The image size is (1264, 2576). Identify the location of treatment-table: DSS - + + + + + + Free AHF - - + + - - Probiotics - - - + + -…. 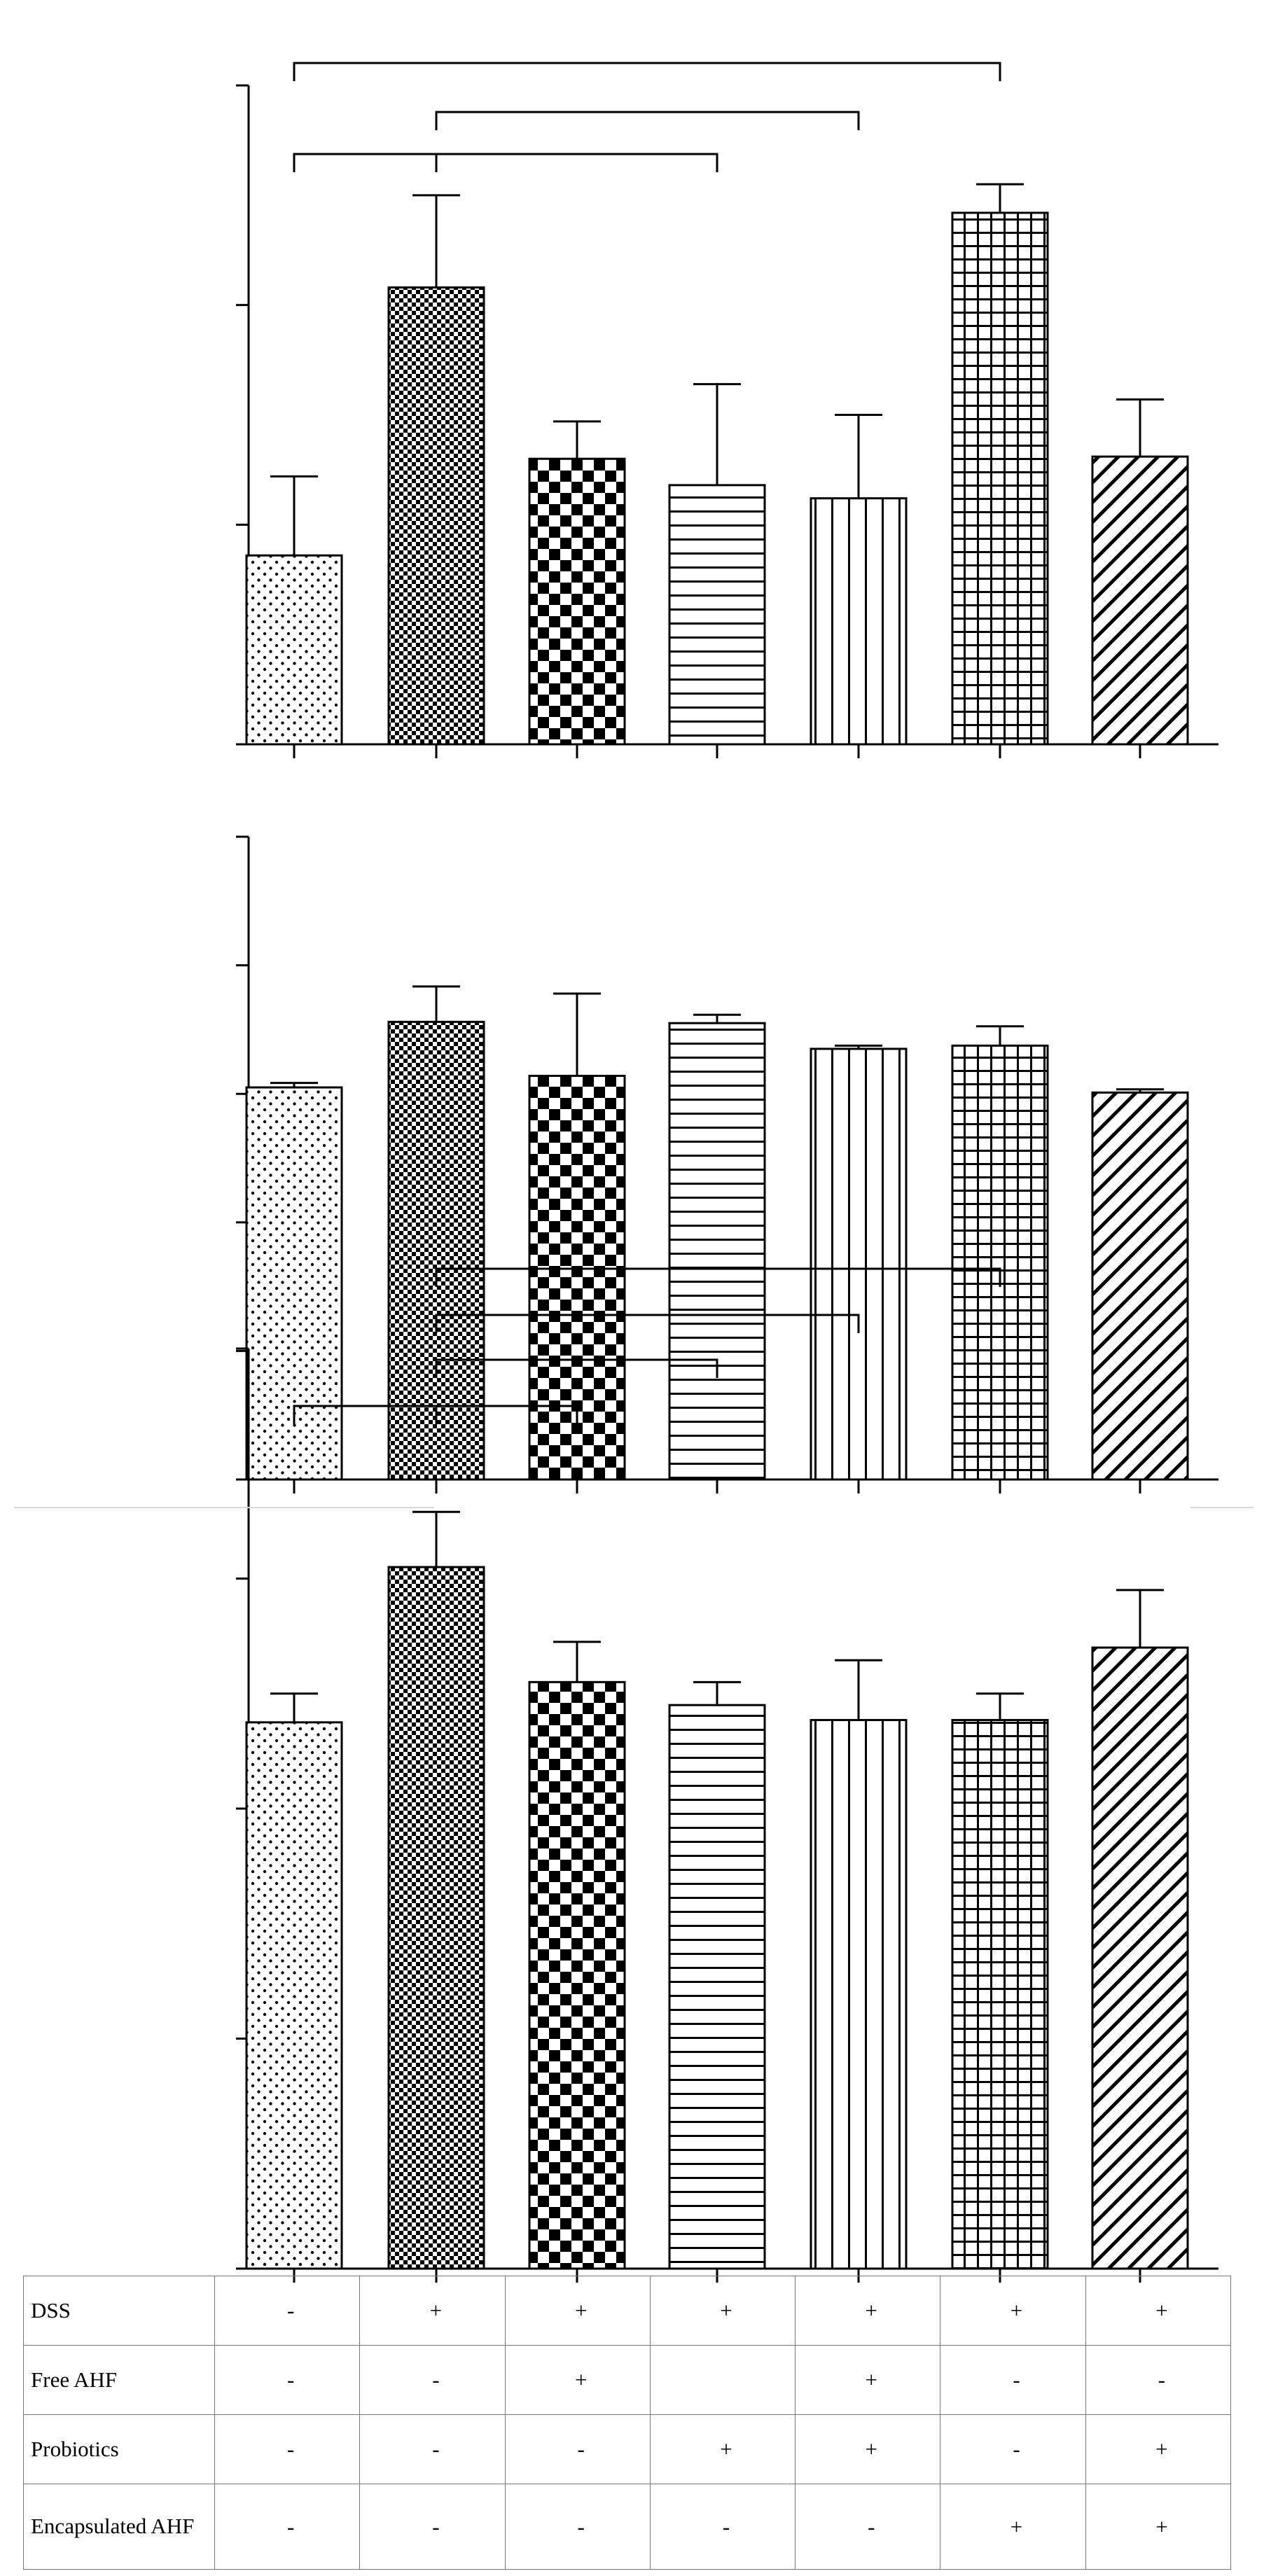
(627, 2423).